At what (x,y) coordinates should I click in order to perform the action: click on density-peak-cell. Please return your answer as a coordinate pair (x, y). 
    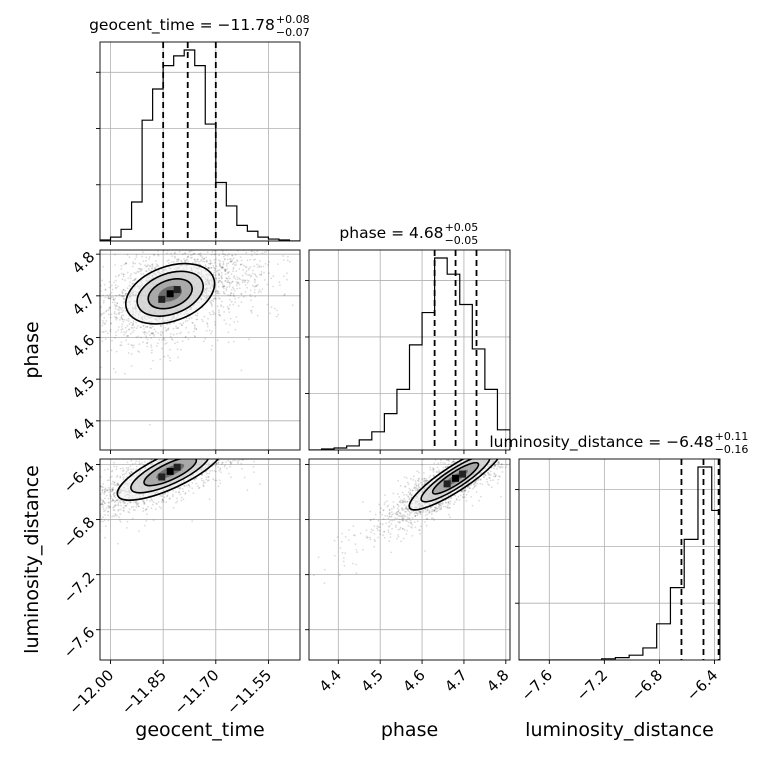
    Looking at the image, I should click on (162, 477).